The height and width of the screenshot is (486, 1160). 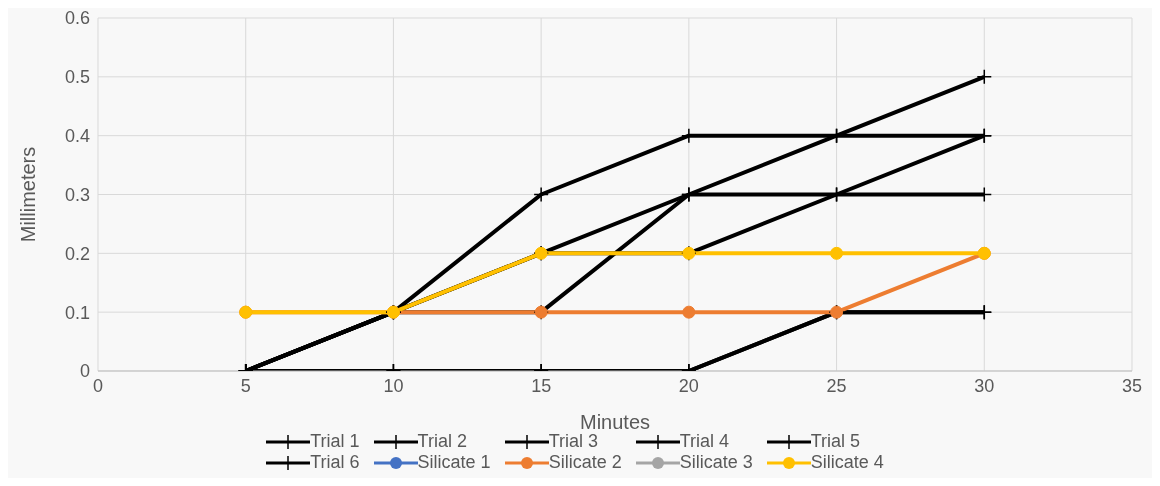 I want to click on legend-label: Silicate 2, so click(x=584, y=462).